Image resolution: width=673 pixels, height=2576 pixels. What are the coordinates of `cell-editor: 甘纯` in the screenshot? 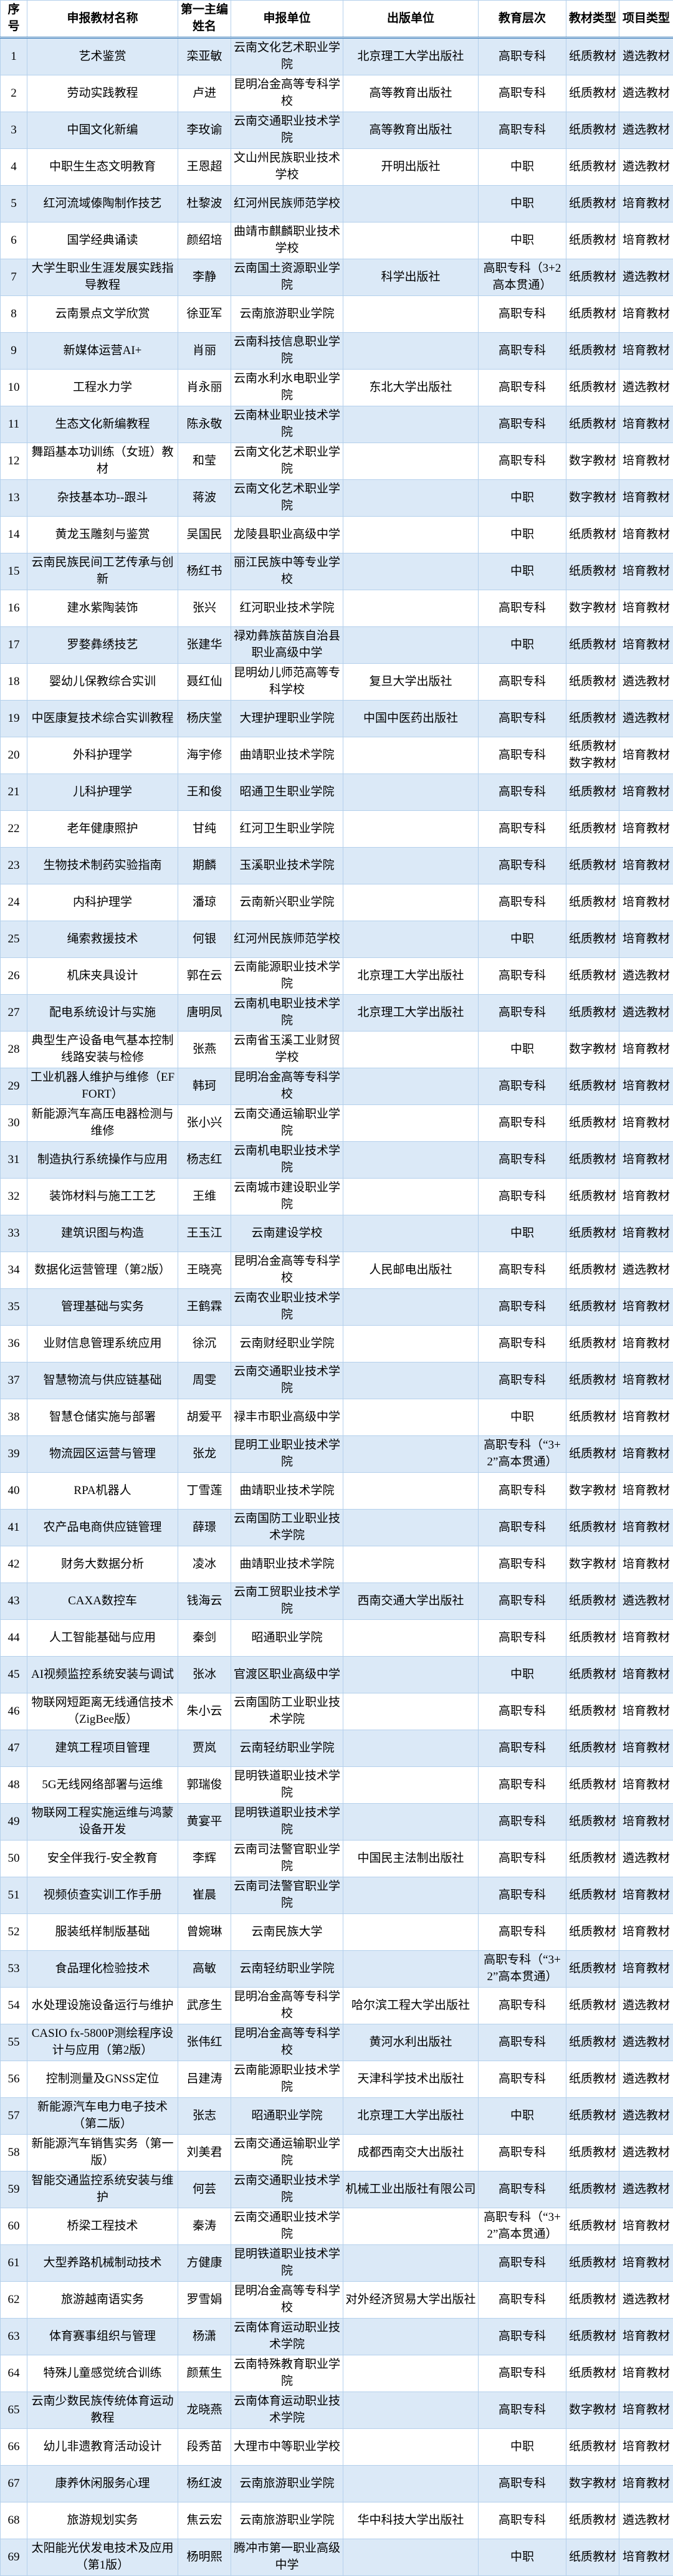 It's located at (204, 830).